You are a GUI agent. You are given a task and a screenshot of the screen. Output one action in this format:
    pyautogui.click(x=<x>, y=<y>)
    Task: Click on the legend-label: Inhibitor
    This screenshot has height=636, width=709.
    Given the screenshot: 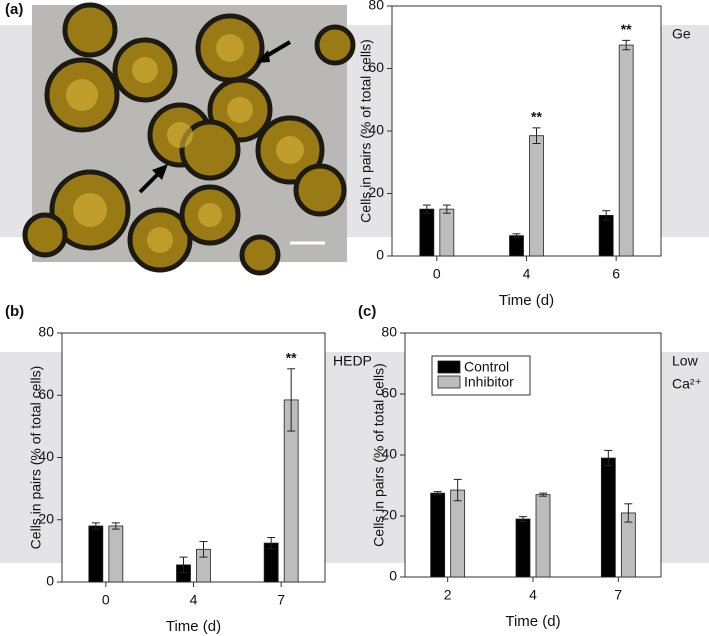 What is the action you would take?
    pyautogui.click(x=489, y=382)
    